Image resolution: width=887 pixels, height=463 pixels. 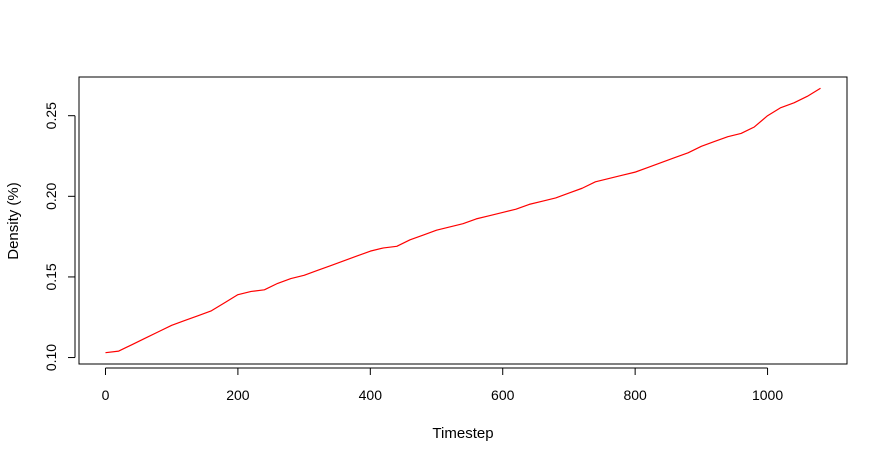 What do you see at coordinates (51, 357) in the screenshot?
I see `y-tick-label: 0.10` at bounding box center [51, 357].